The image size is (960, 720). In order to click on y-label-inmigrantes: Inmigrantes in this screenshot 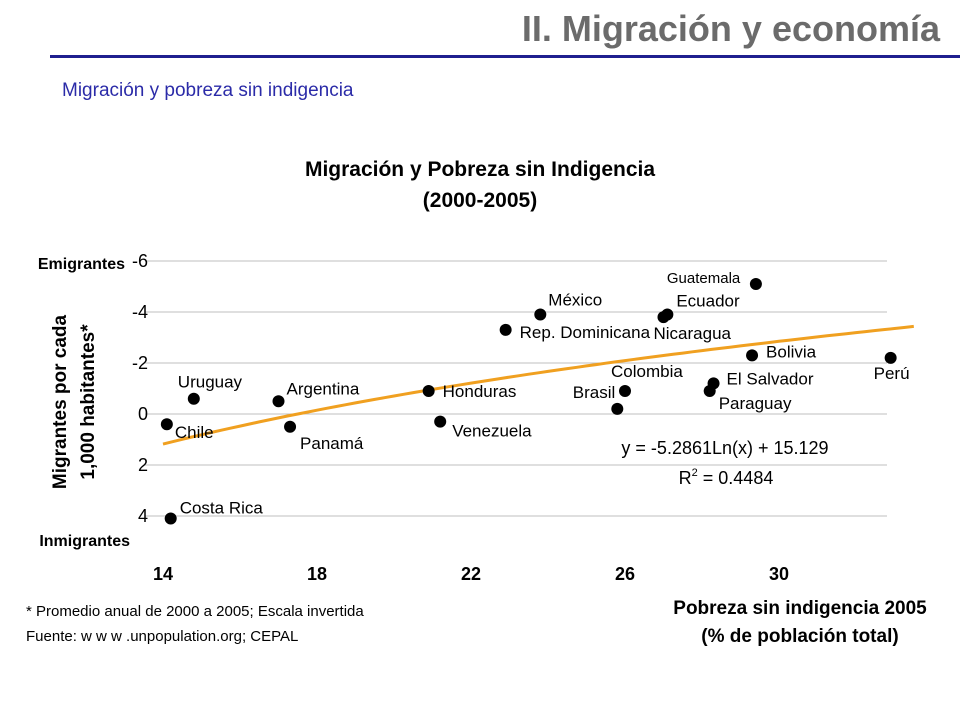, I will do `click(84, 541)`.